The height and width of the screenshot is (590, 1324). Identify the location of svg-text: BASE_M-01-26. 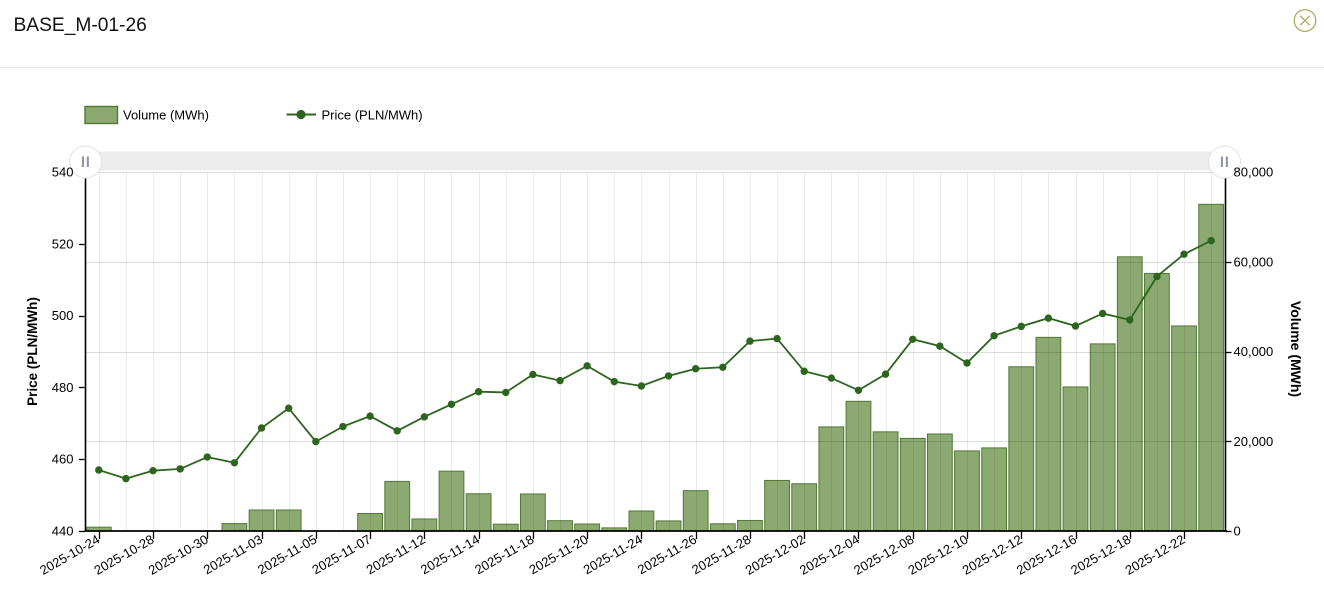
(80, 25).